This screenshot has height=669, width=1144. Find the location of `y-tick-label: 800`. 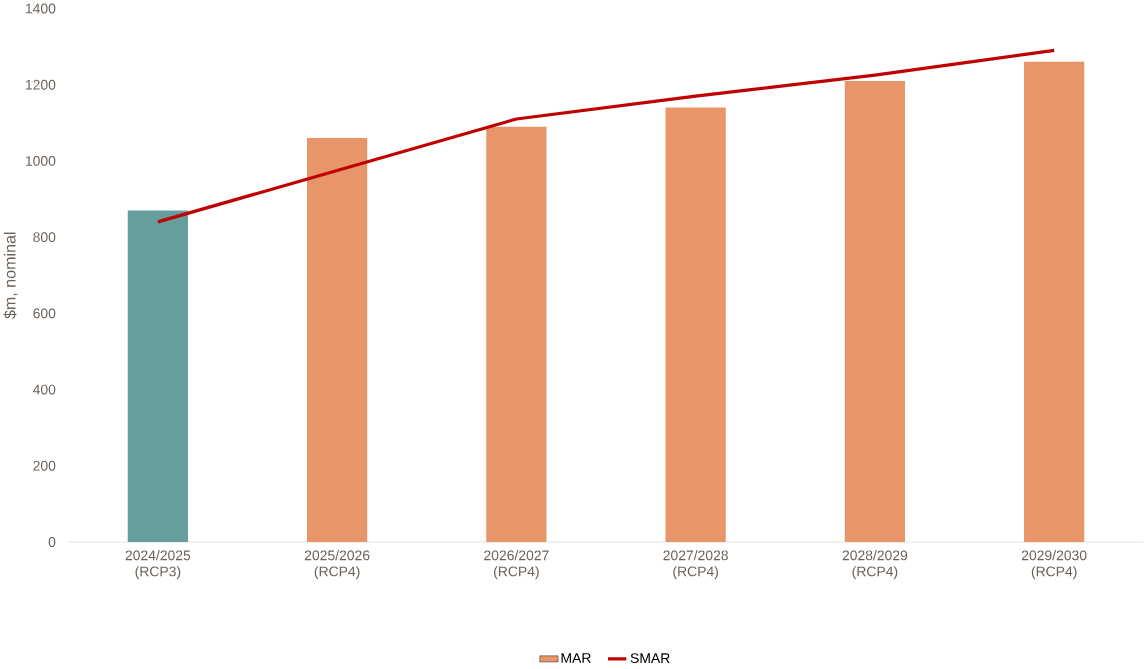

y-tick-label: 800 is located at coordinates (44, 237).